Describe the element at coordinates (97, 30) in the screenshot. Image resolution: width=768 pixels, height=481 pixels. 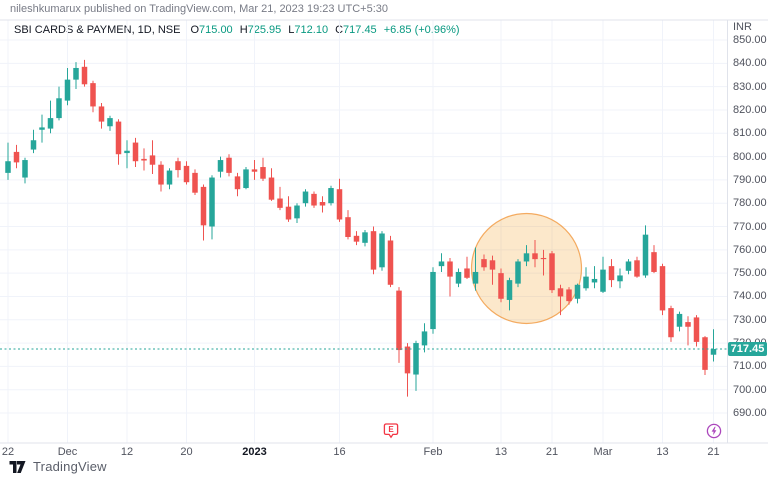
I see `symbol-title: SBI CARDS & PAYMEN, 1D, NSE` at that location.